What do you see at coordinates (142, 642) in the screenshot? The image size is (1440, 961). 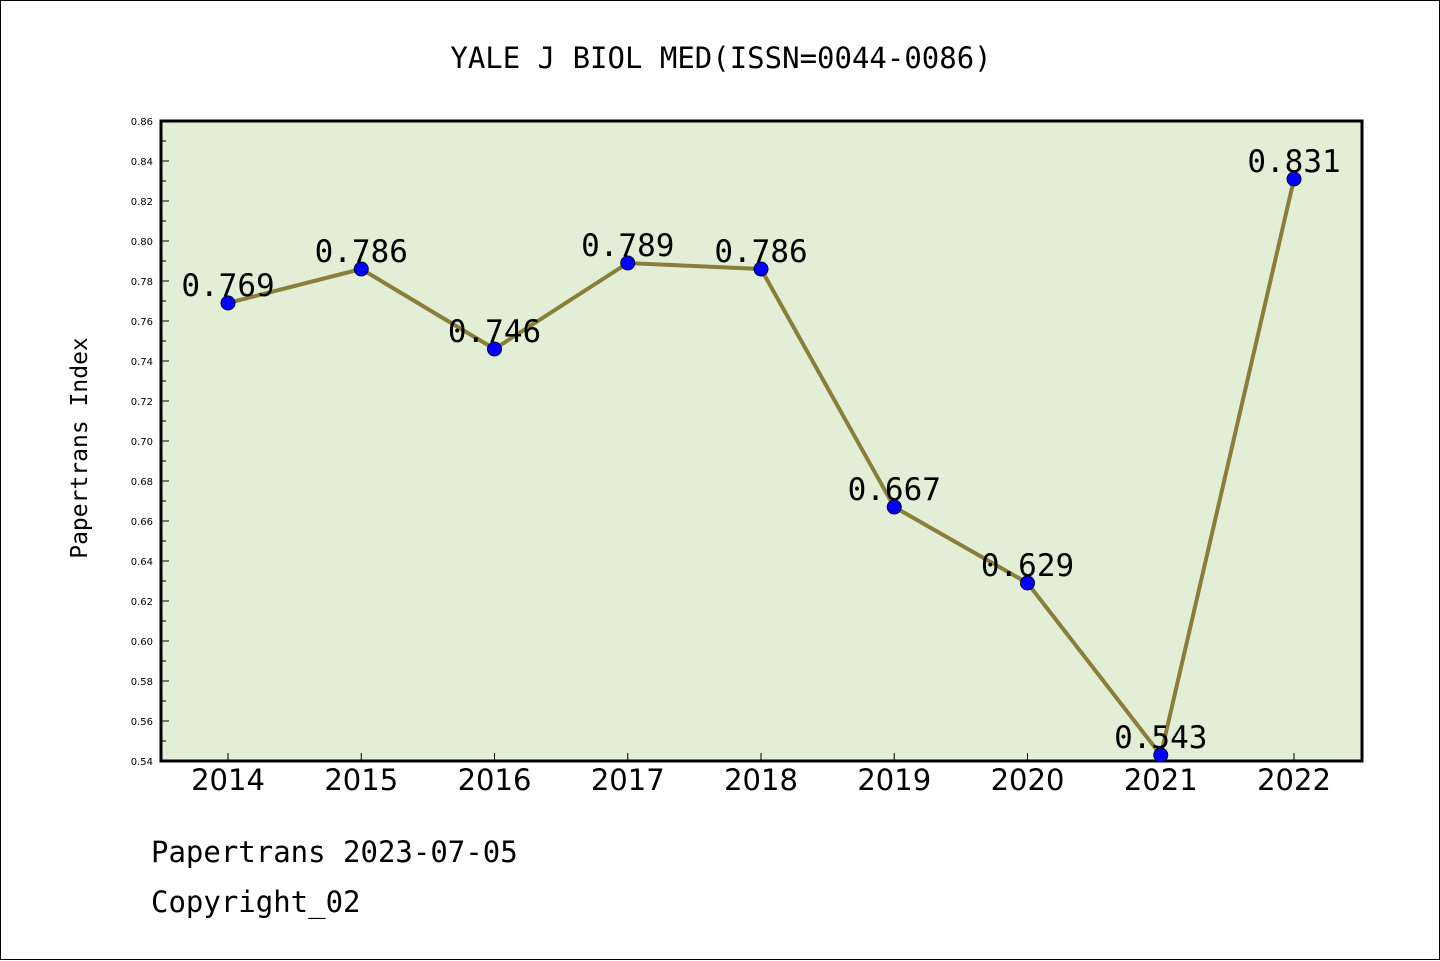 I see `y-tick-label: 0.60` at bounding box center [142, 642].